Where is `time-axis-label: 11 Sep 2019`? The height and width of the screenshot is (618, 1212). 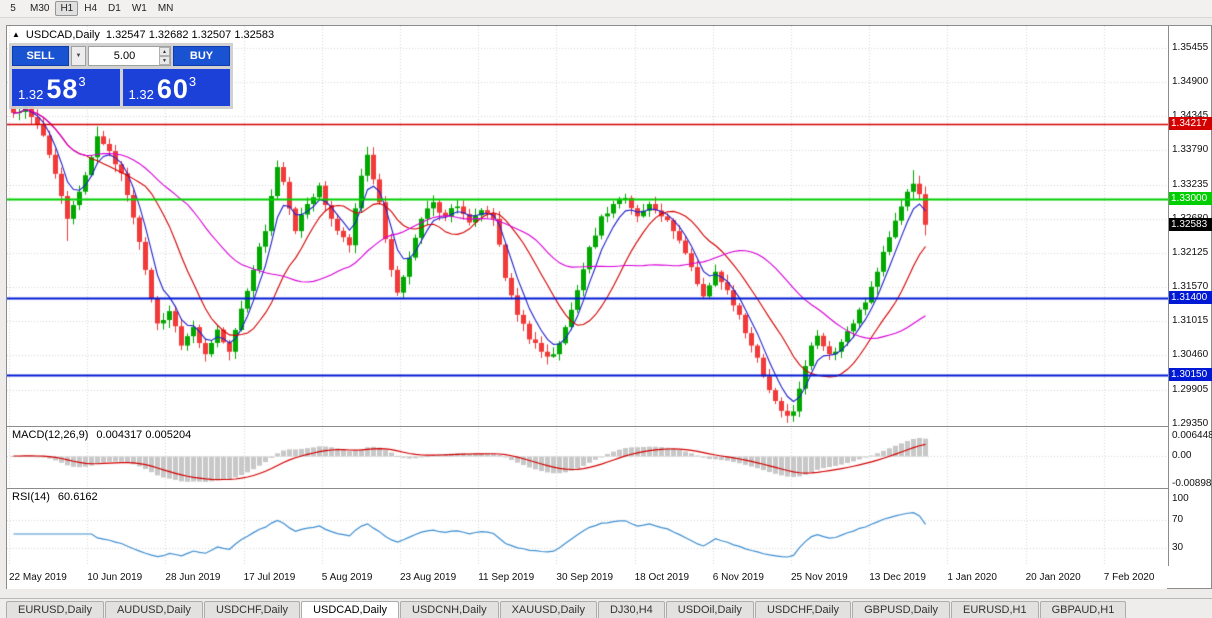 time-axis-label: 11 Sep 2019 is located at coordinates (506, 577).